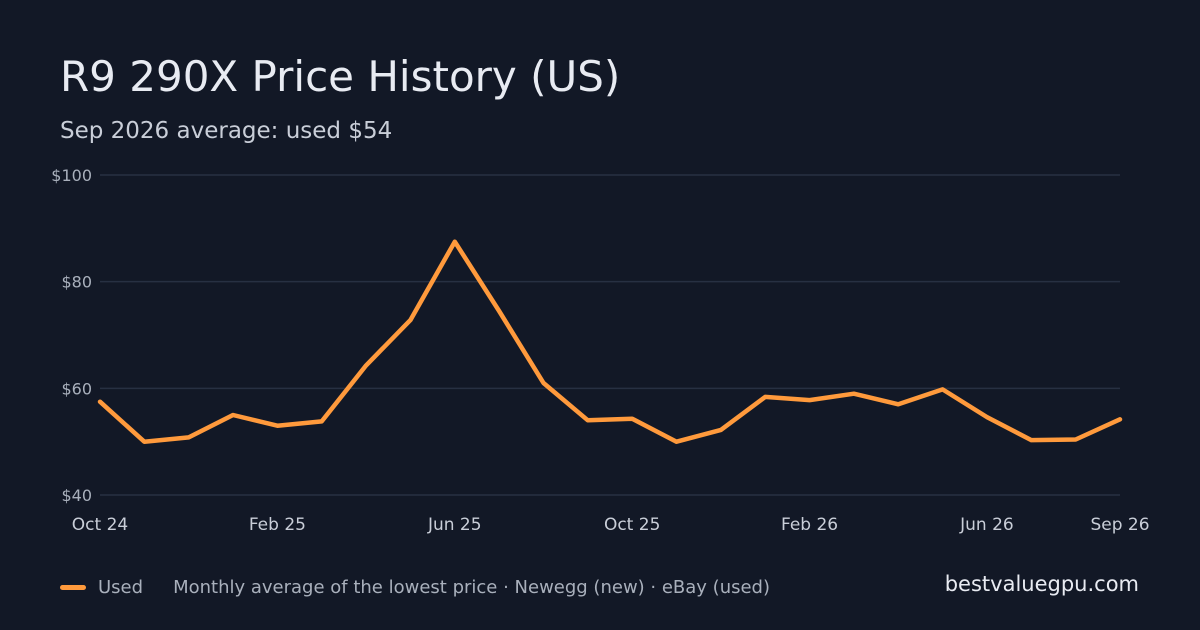 The image size is (1200, 630). I want to click on x-tick-label: Jun 26, so click(986, 525).